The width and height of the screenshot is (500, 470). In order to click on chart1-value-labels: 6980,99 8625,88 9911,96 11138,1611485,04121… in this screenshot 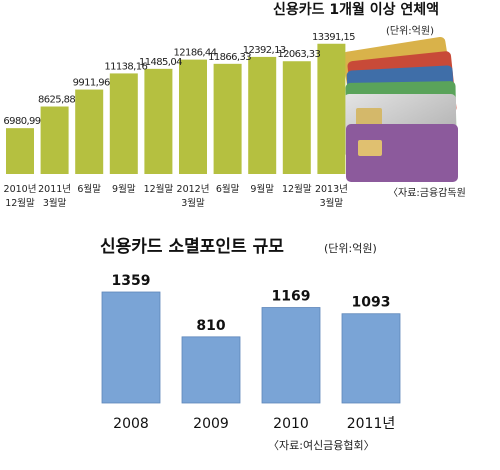, I will do `click(179, 79)`.